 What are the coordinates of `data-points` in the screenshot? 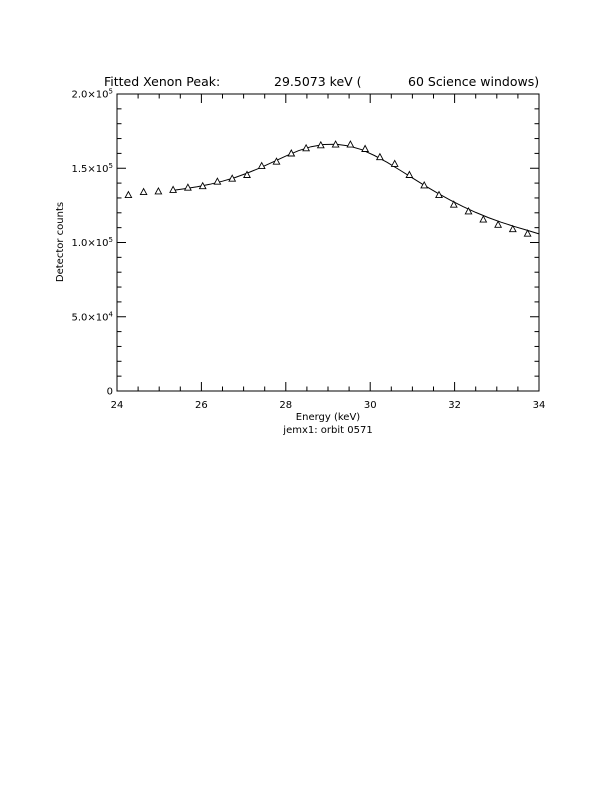 It's located at (328, 188).